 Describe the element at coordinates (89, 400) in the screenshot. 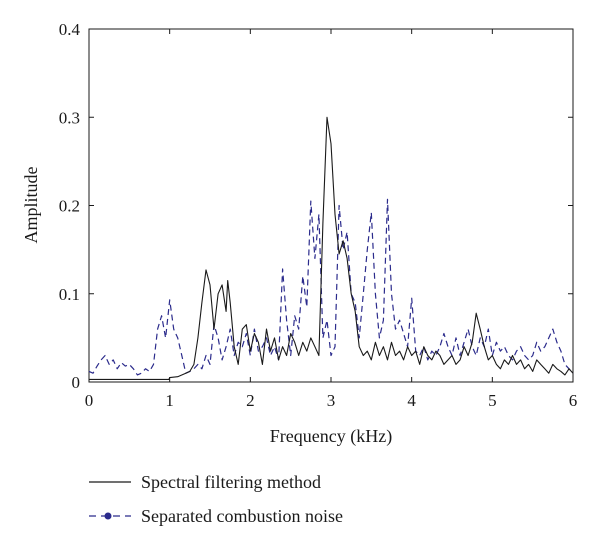

I see `x-tick-label: 0` at that location.